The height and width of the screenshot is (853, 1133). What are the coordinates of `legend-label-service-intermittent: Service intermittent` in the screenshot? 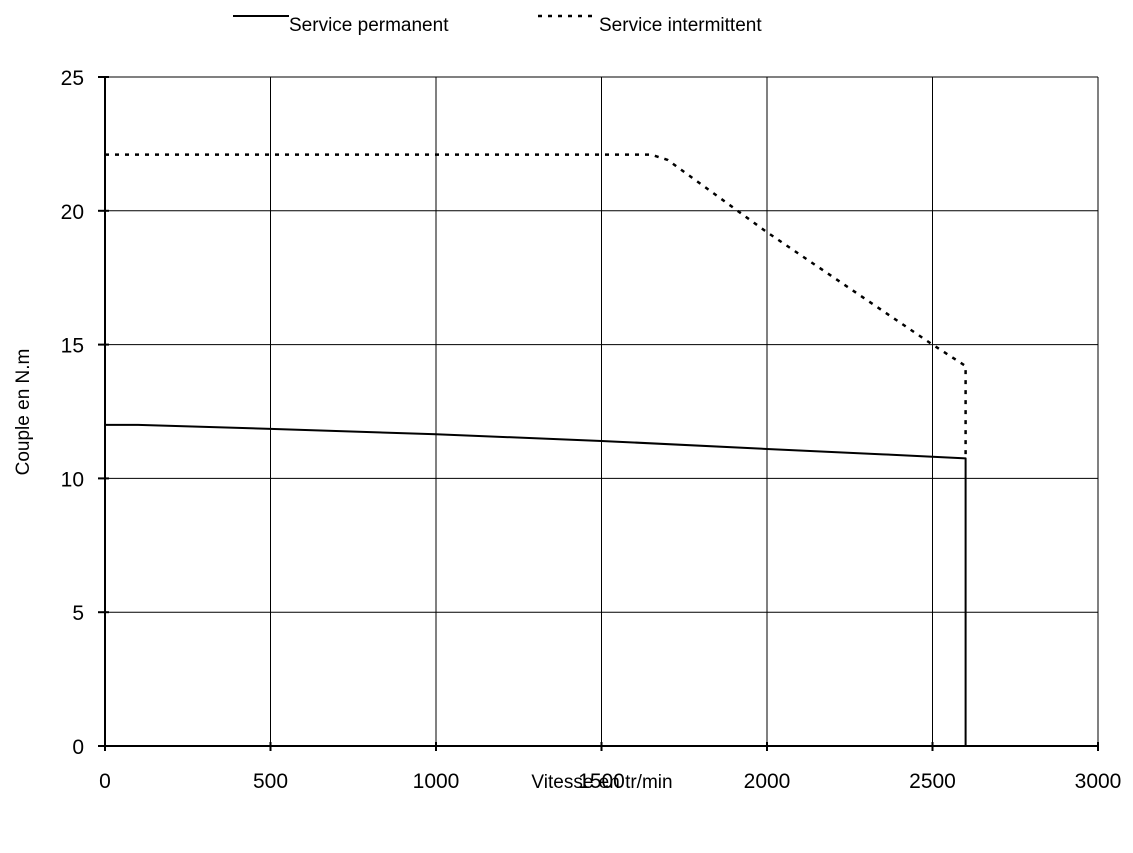 It's located at (680, 25).